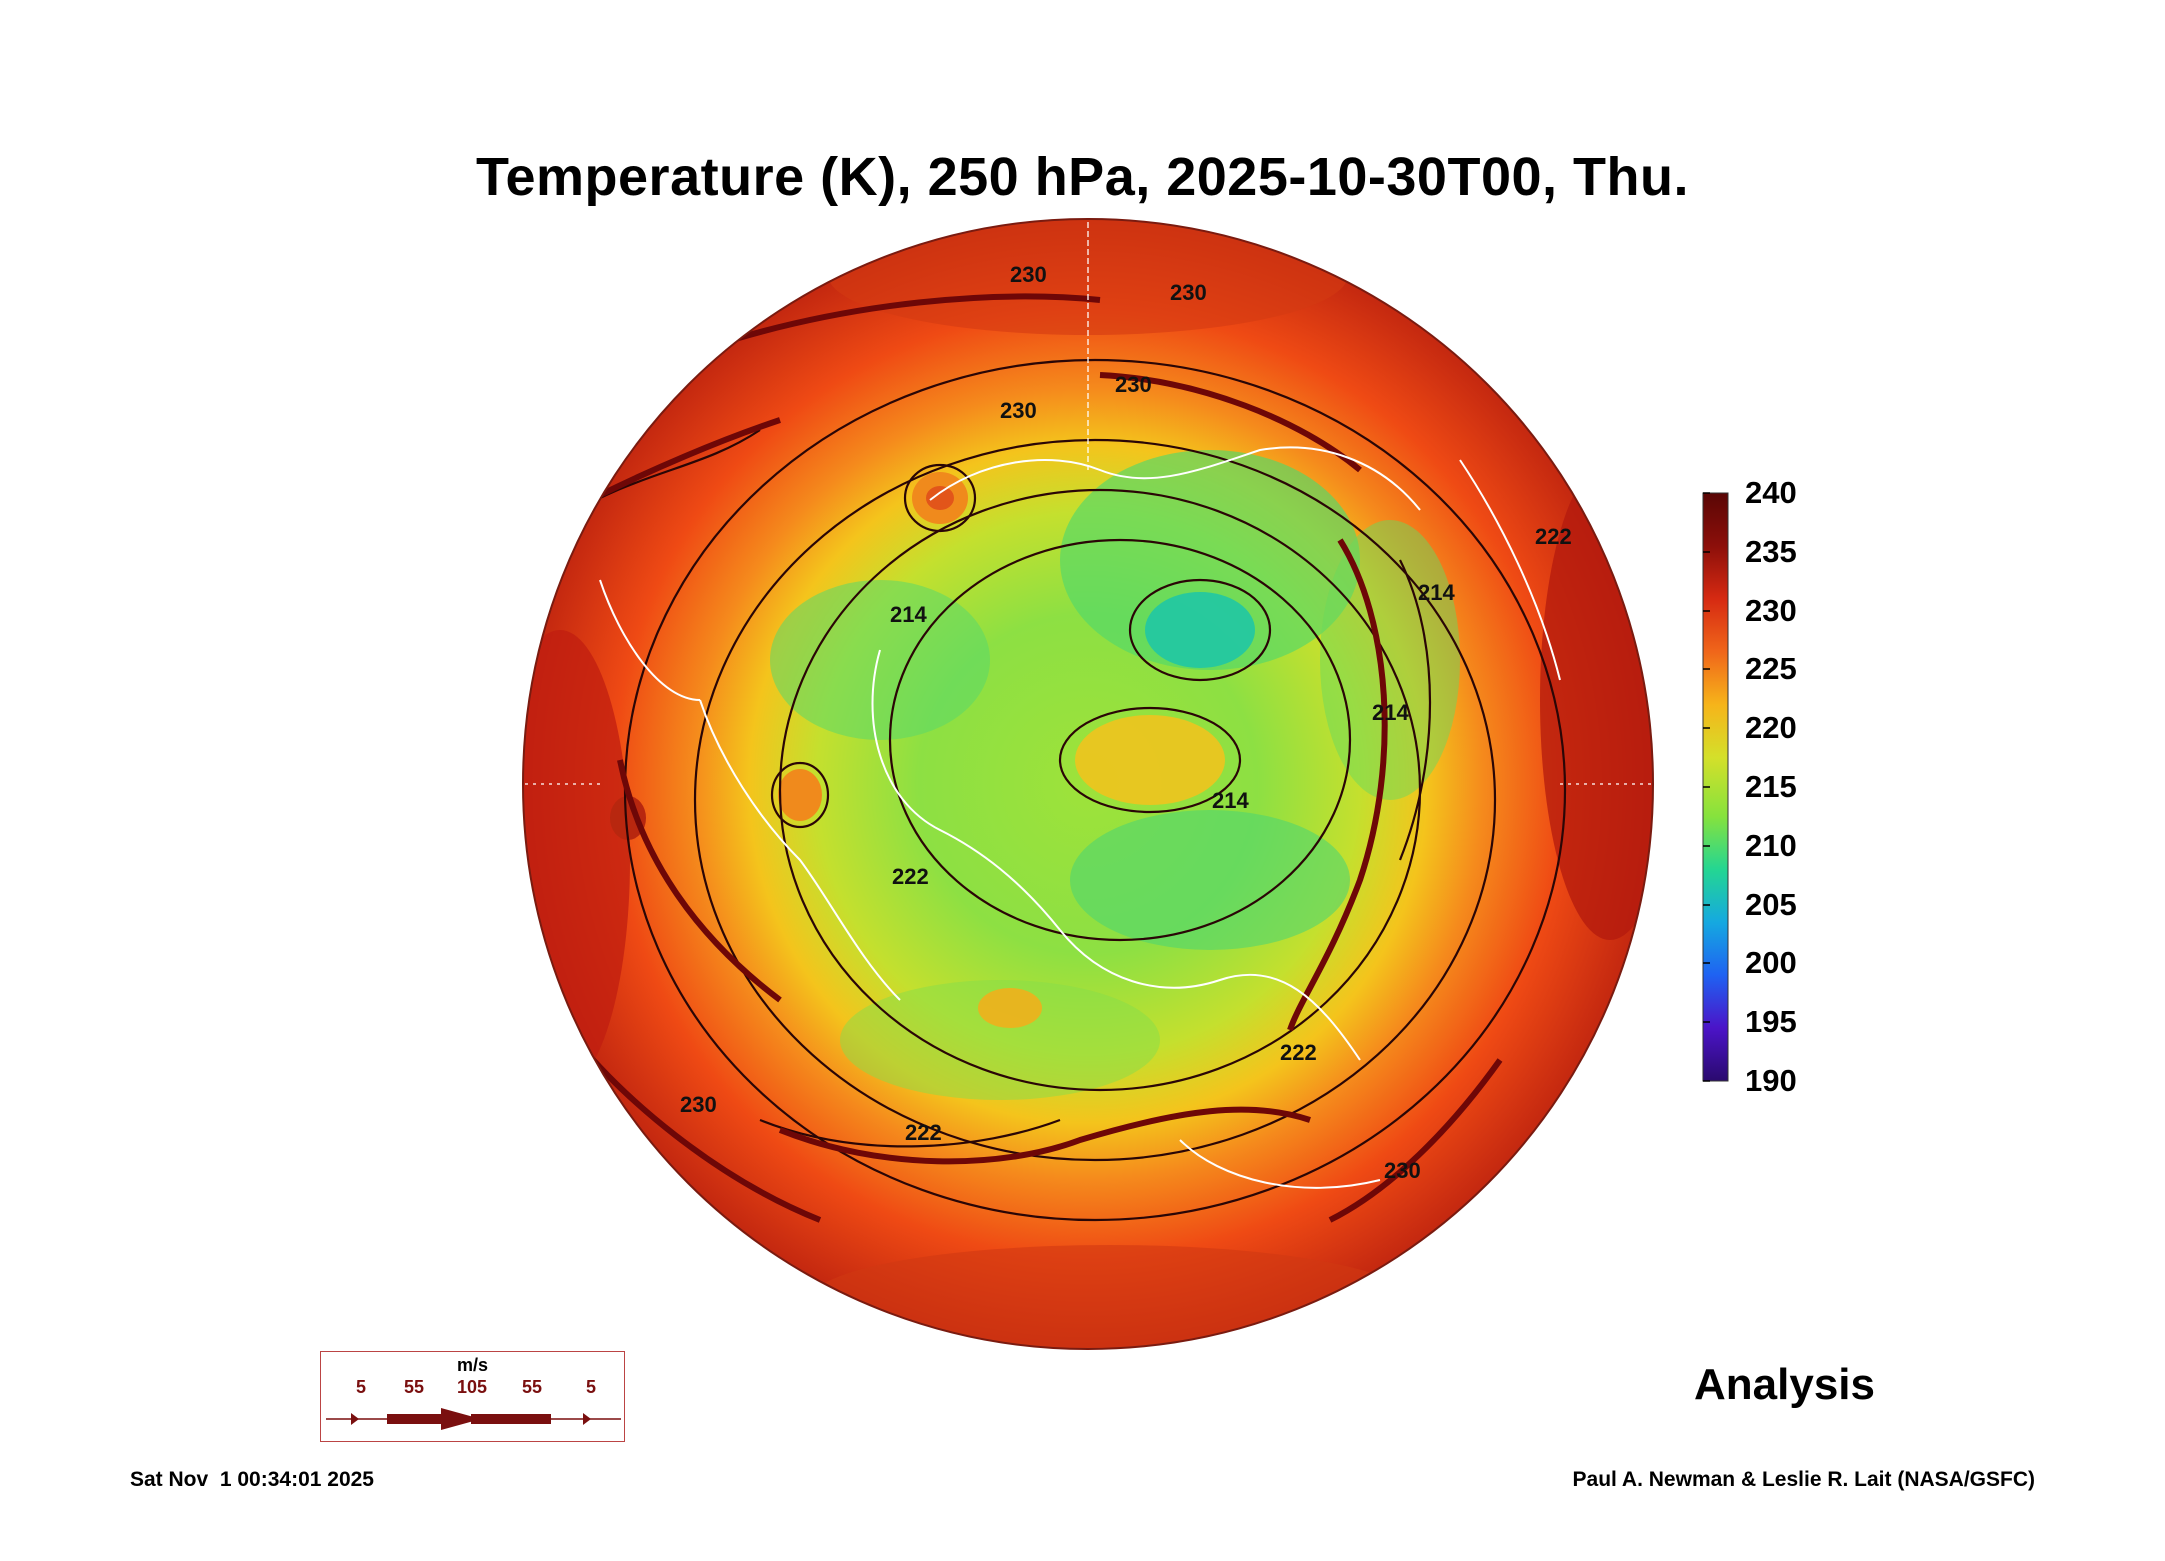 This screenshot has width=2165, height=1561. I want to click on colorbar-tick-label: 190, so click(1771, 1080).